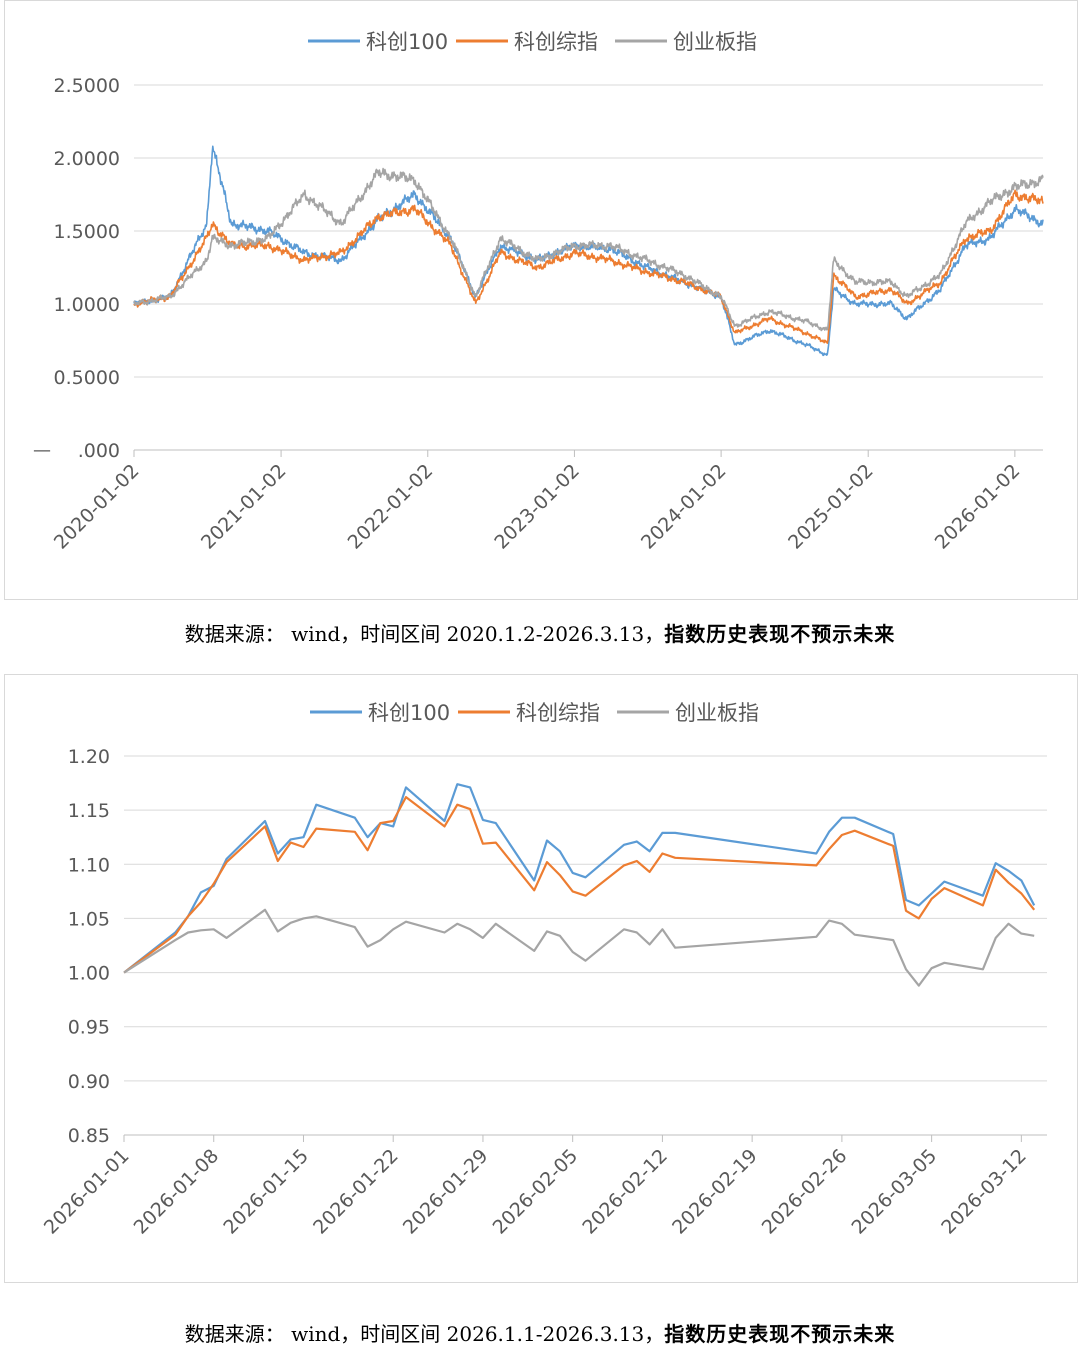 Image resolution: width=1080 pixels, height=1353 pixels. I want to click on x-tick-label: 2026-02-26, so click(805, 1192).